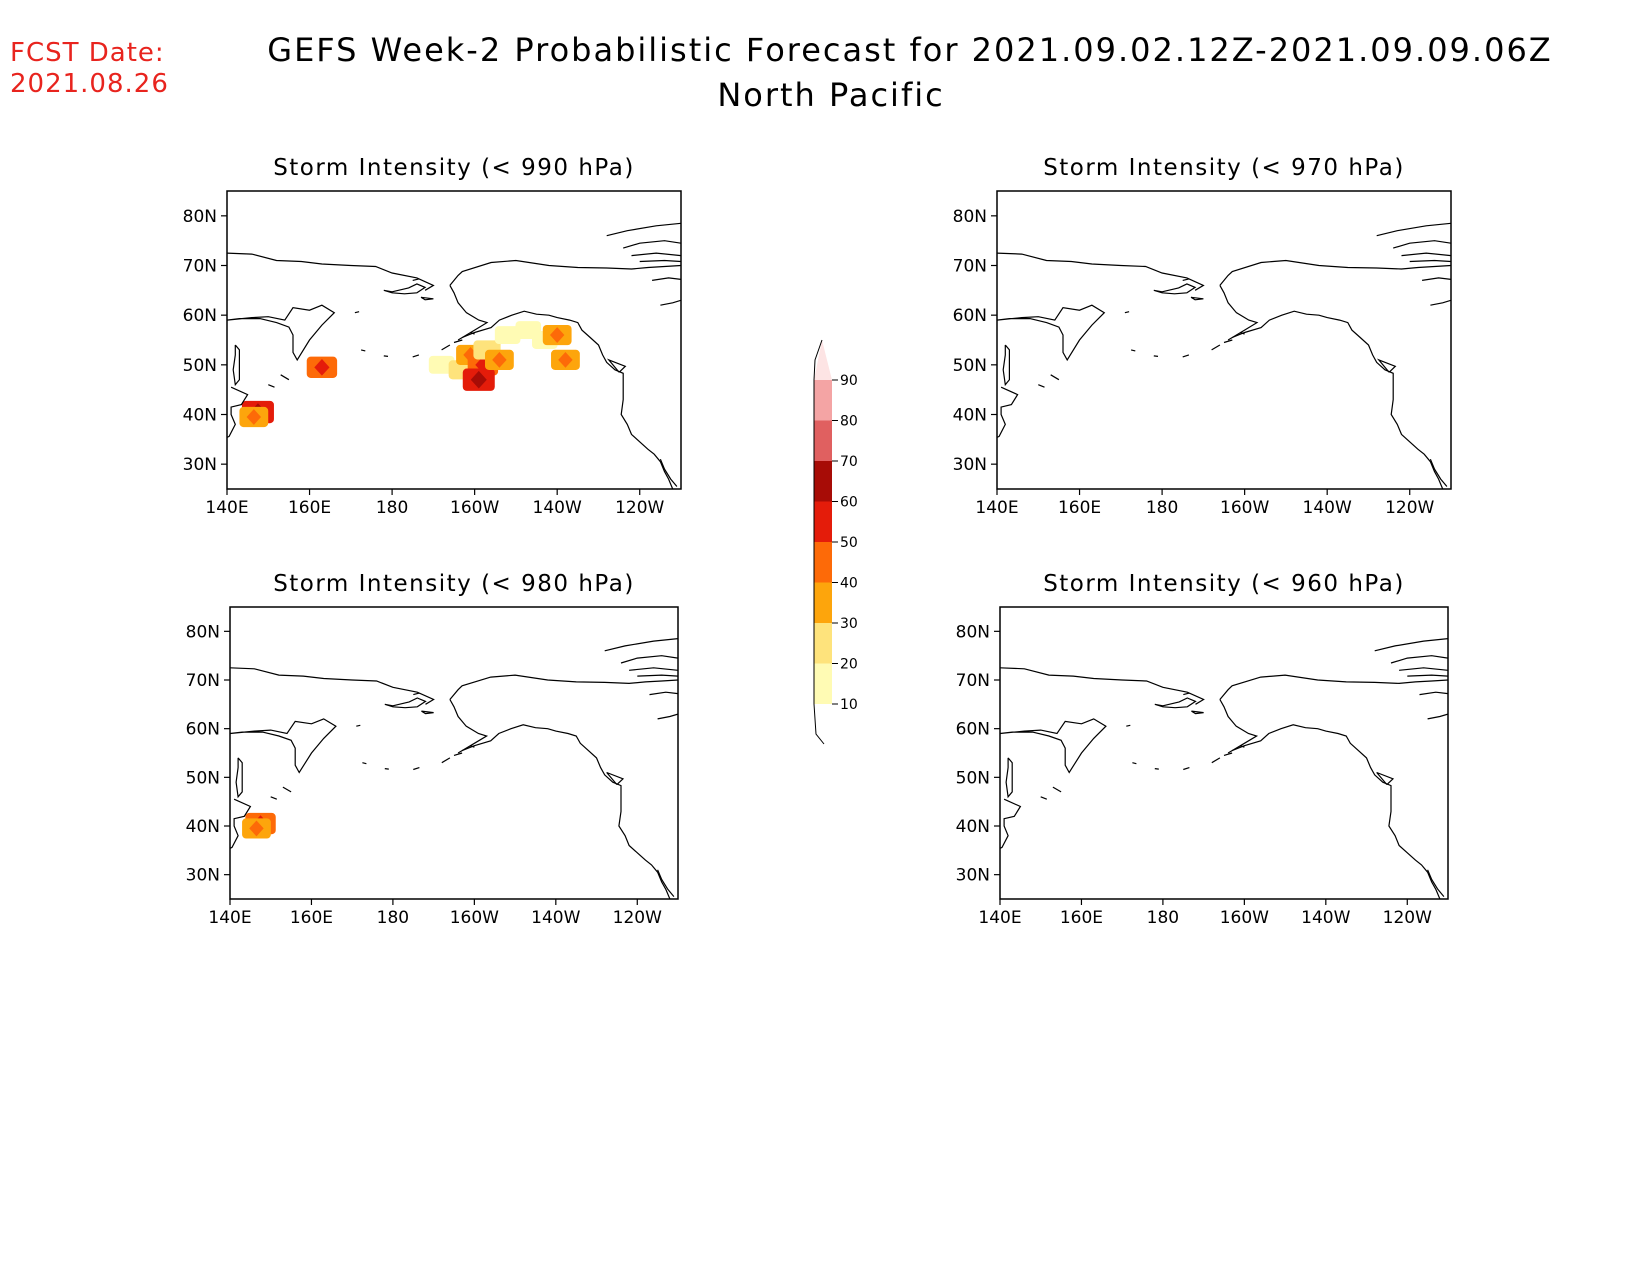  I want to click on y-tick-label: 50N, so click(200, 366).